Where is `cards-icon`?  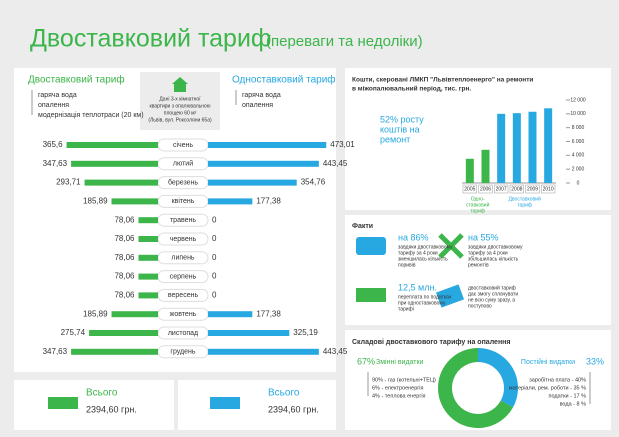
cards-icon is located at coordinates (450, 296).